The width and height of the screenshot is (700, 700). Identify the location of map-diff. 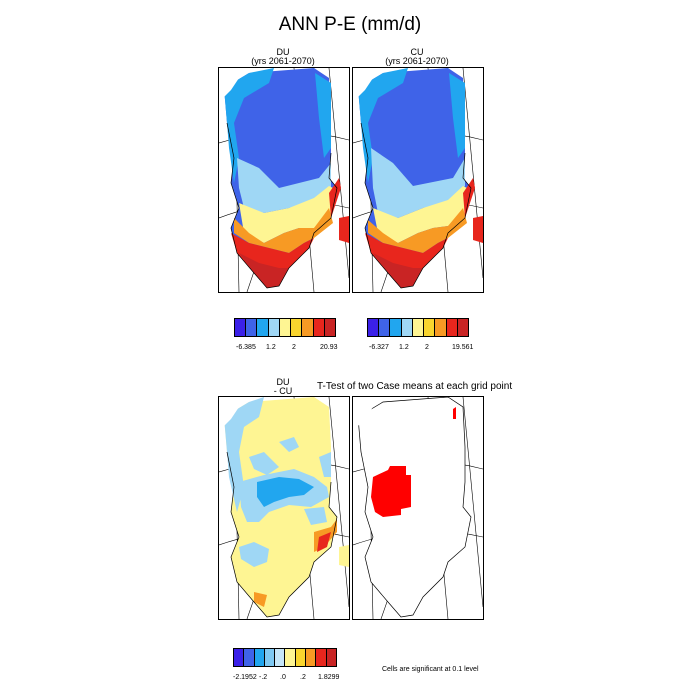
(284, 508).